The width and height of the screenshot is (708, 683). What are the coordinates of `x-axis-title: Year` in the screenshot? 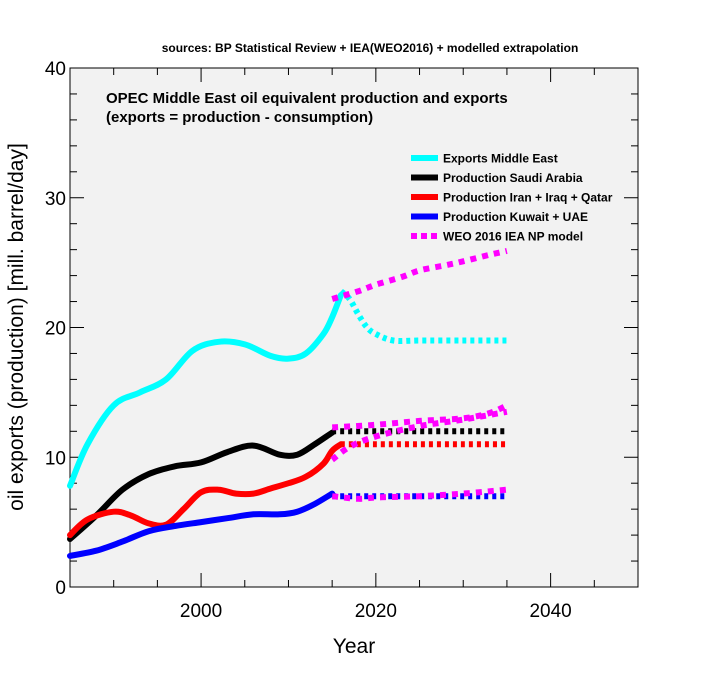 It's located at (354, 646).